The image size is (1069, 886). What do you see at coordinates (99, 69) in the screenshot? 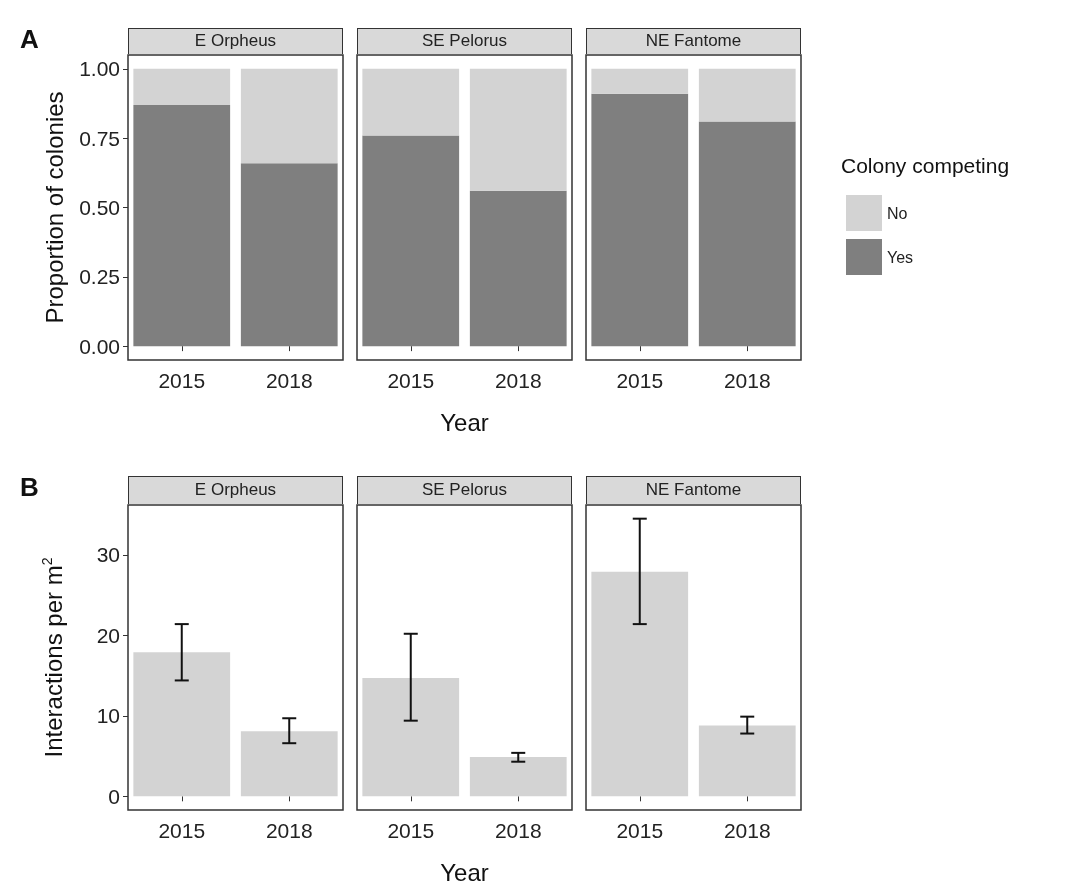
I see `y-tick-label: 1.00` at bounding box center [99, 69].